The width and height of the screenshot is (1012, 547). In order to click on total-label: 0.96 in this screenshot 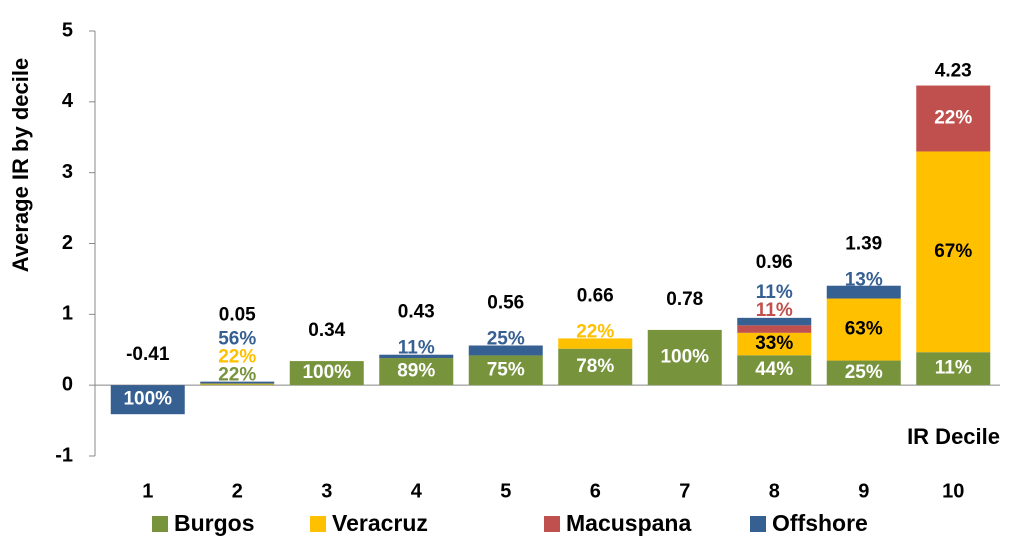, I will do `click(774, 262)`.